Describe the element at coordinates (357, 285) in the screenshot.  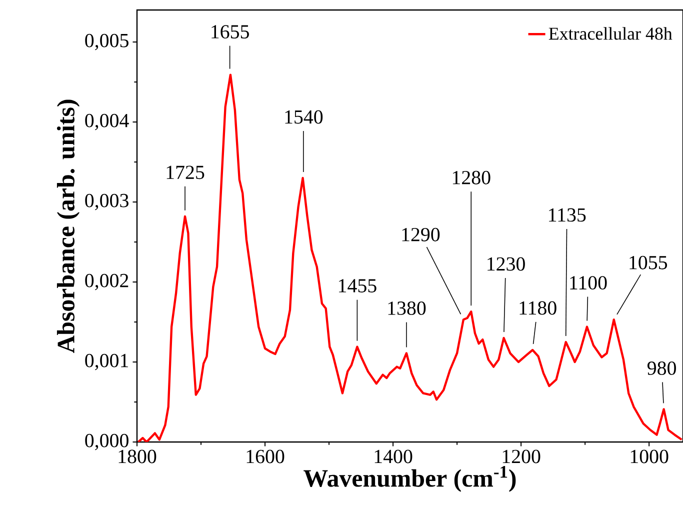
I see `annotation: 1455` at that location.